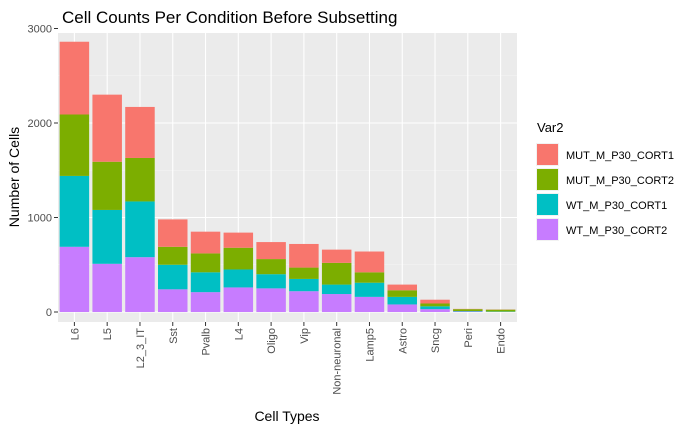 The width and height of the screenshot is (700, 432). Describe the element at coordinates (502, 341) in the screenshot. I see `x-tick-label: Endo` at that location.